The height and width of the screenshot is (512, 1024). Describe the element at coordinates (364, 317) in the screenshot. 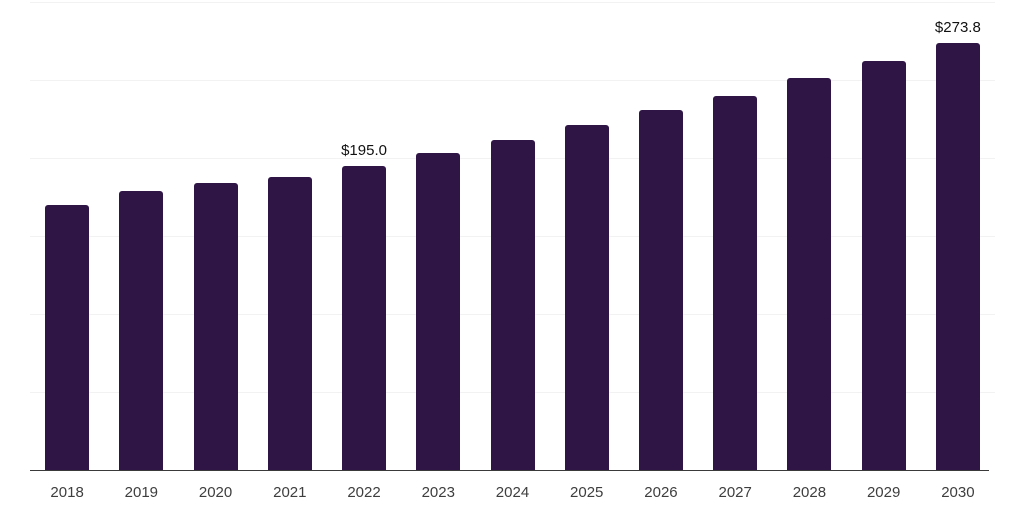

I see `bar-2022` at that location.